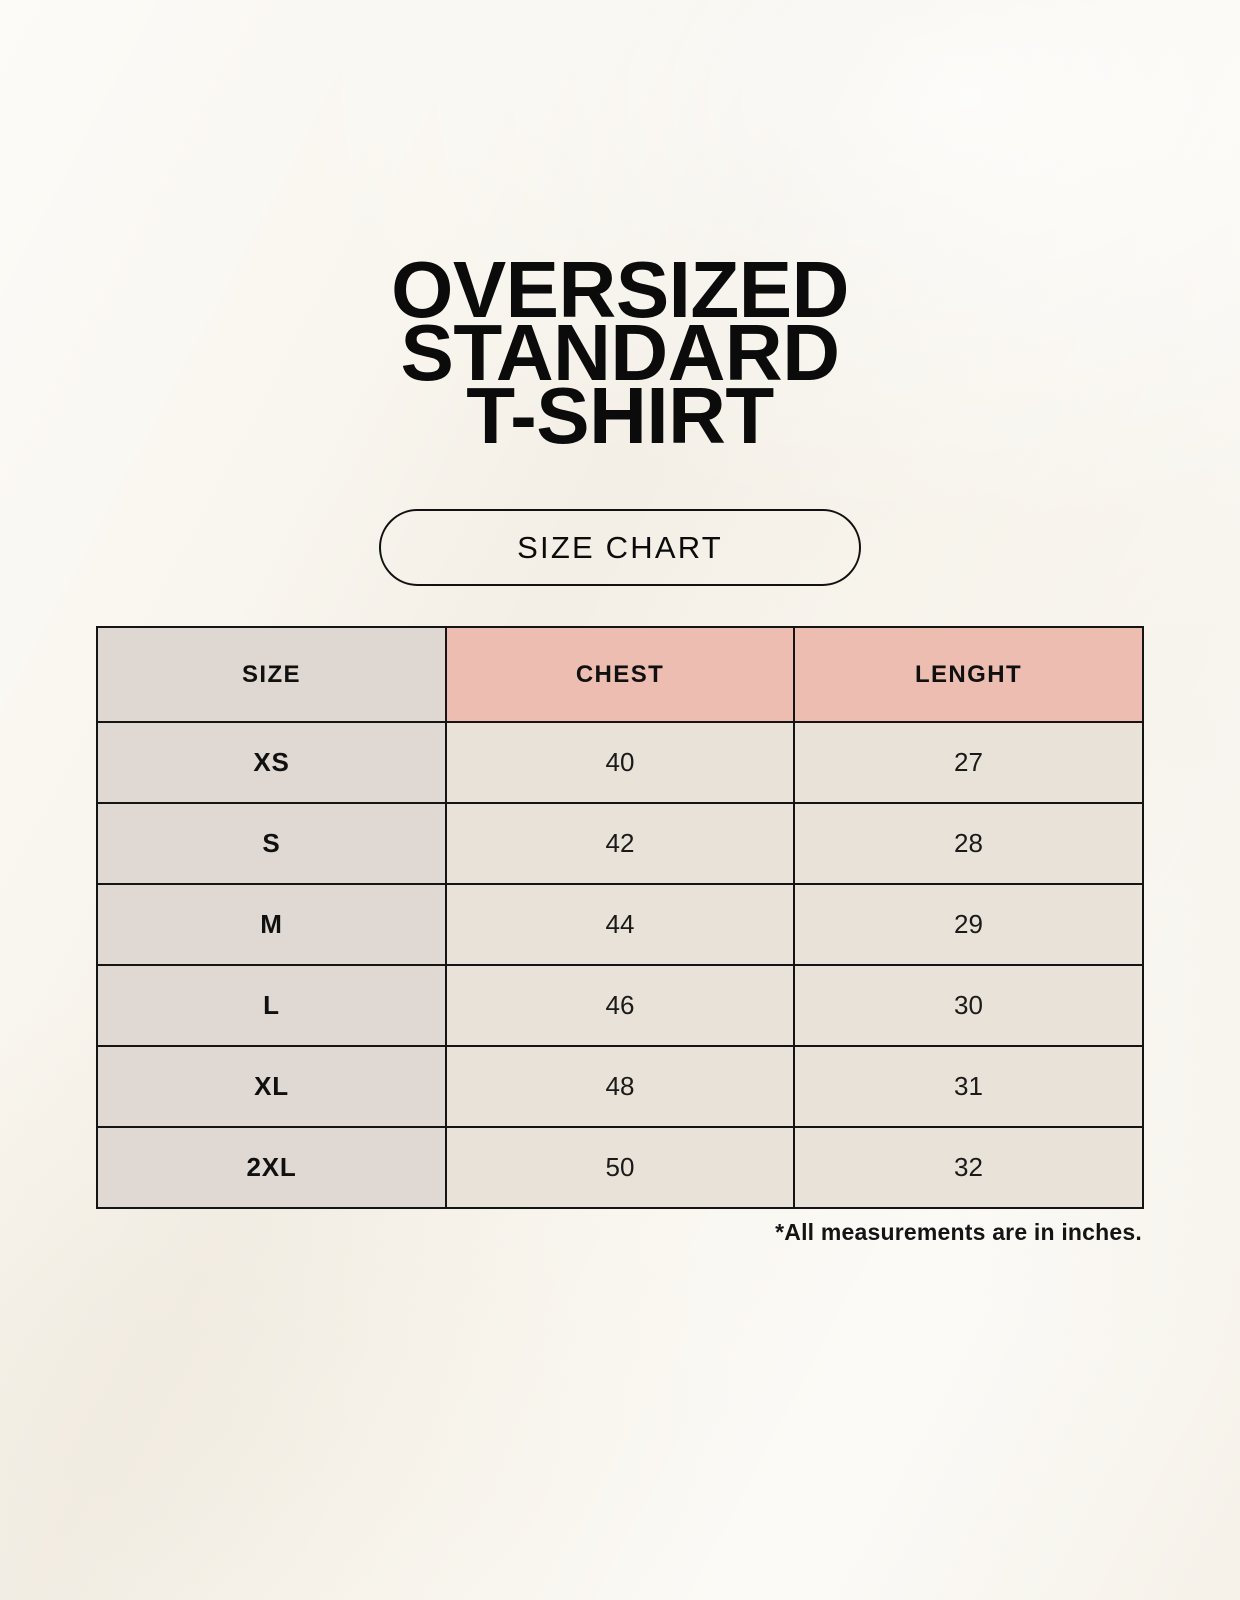 This screenshot has height=1600, width=1240. I want to click on cell-size: 2XL, so click(271, 1167).